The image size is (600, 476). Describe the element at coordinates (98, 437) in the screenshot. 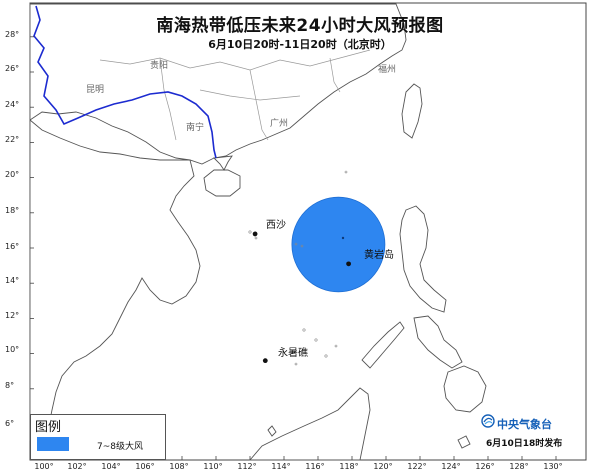

I see `legend: 图例 7~8级大风` at that location.